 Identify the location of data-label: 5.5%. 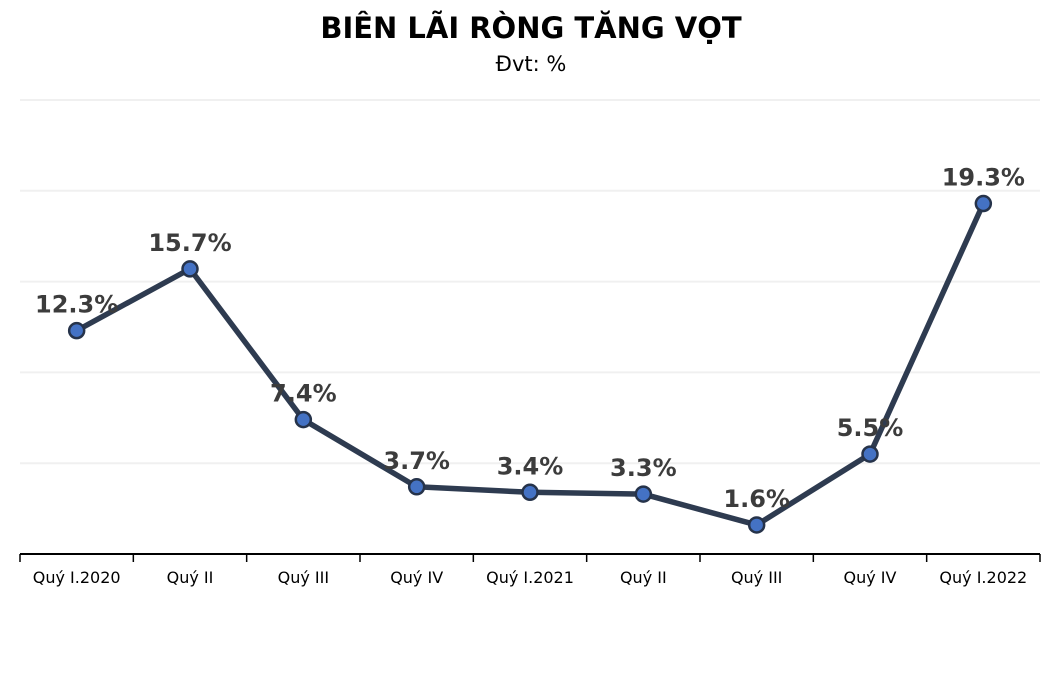
(870, 428).